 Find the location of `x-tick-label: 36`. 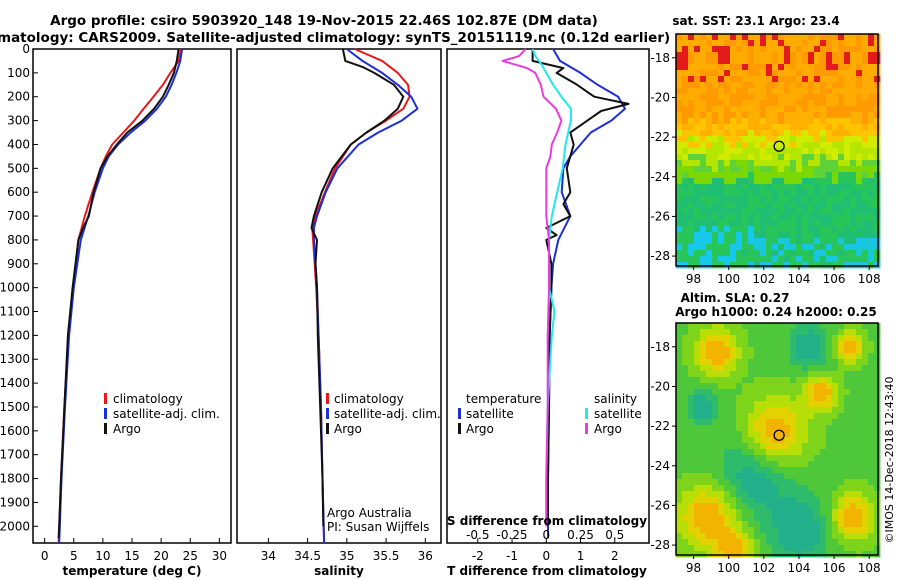

x-tick-label: 36 is located at coordinates (425, 556).